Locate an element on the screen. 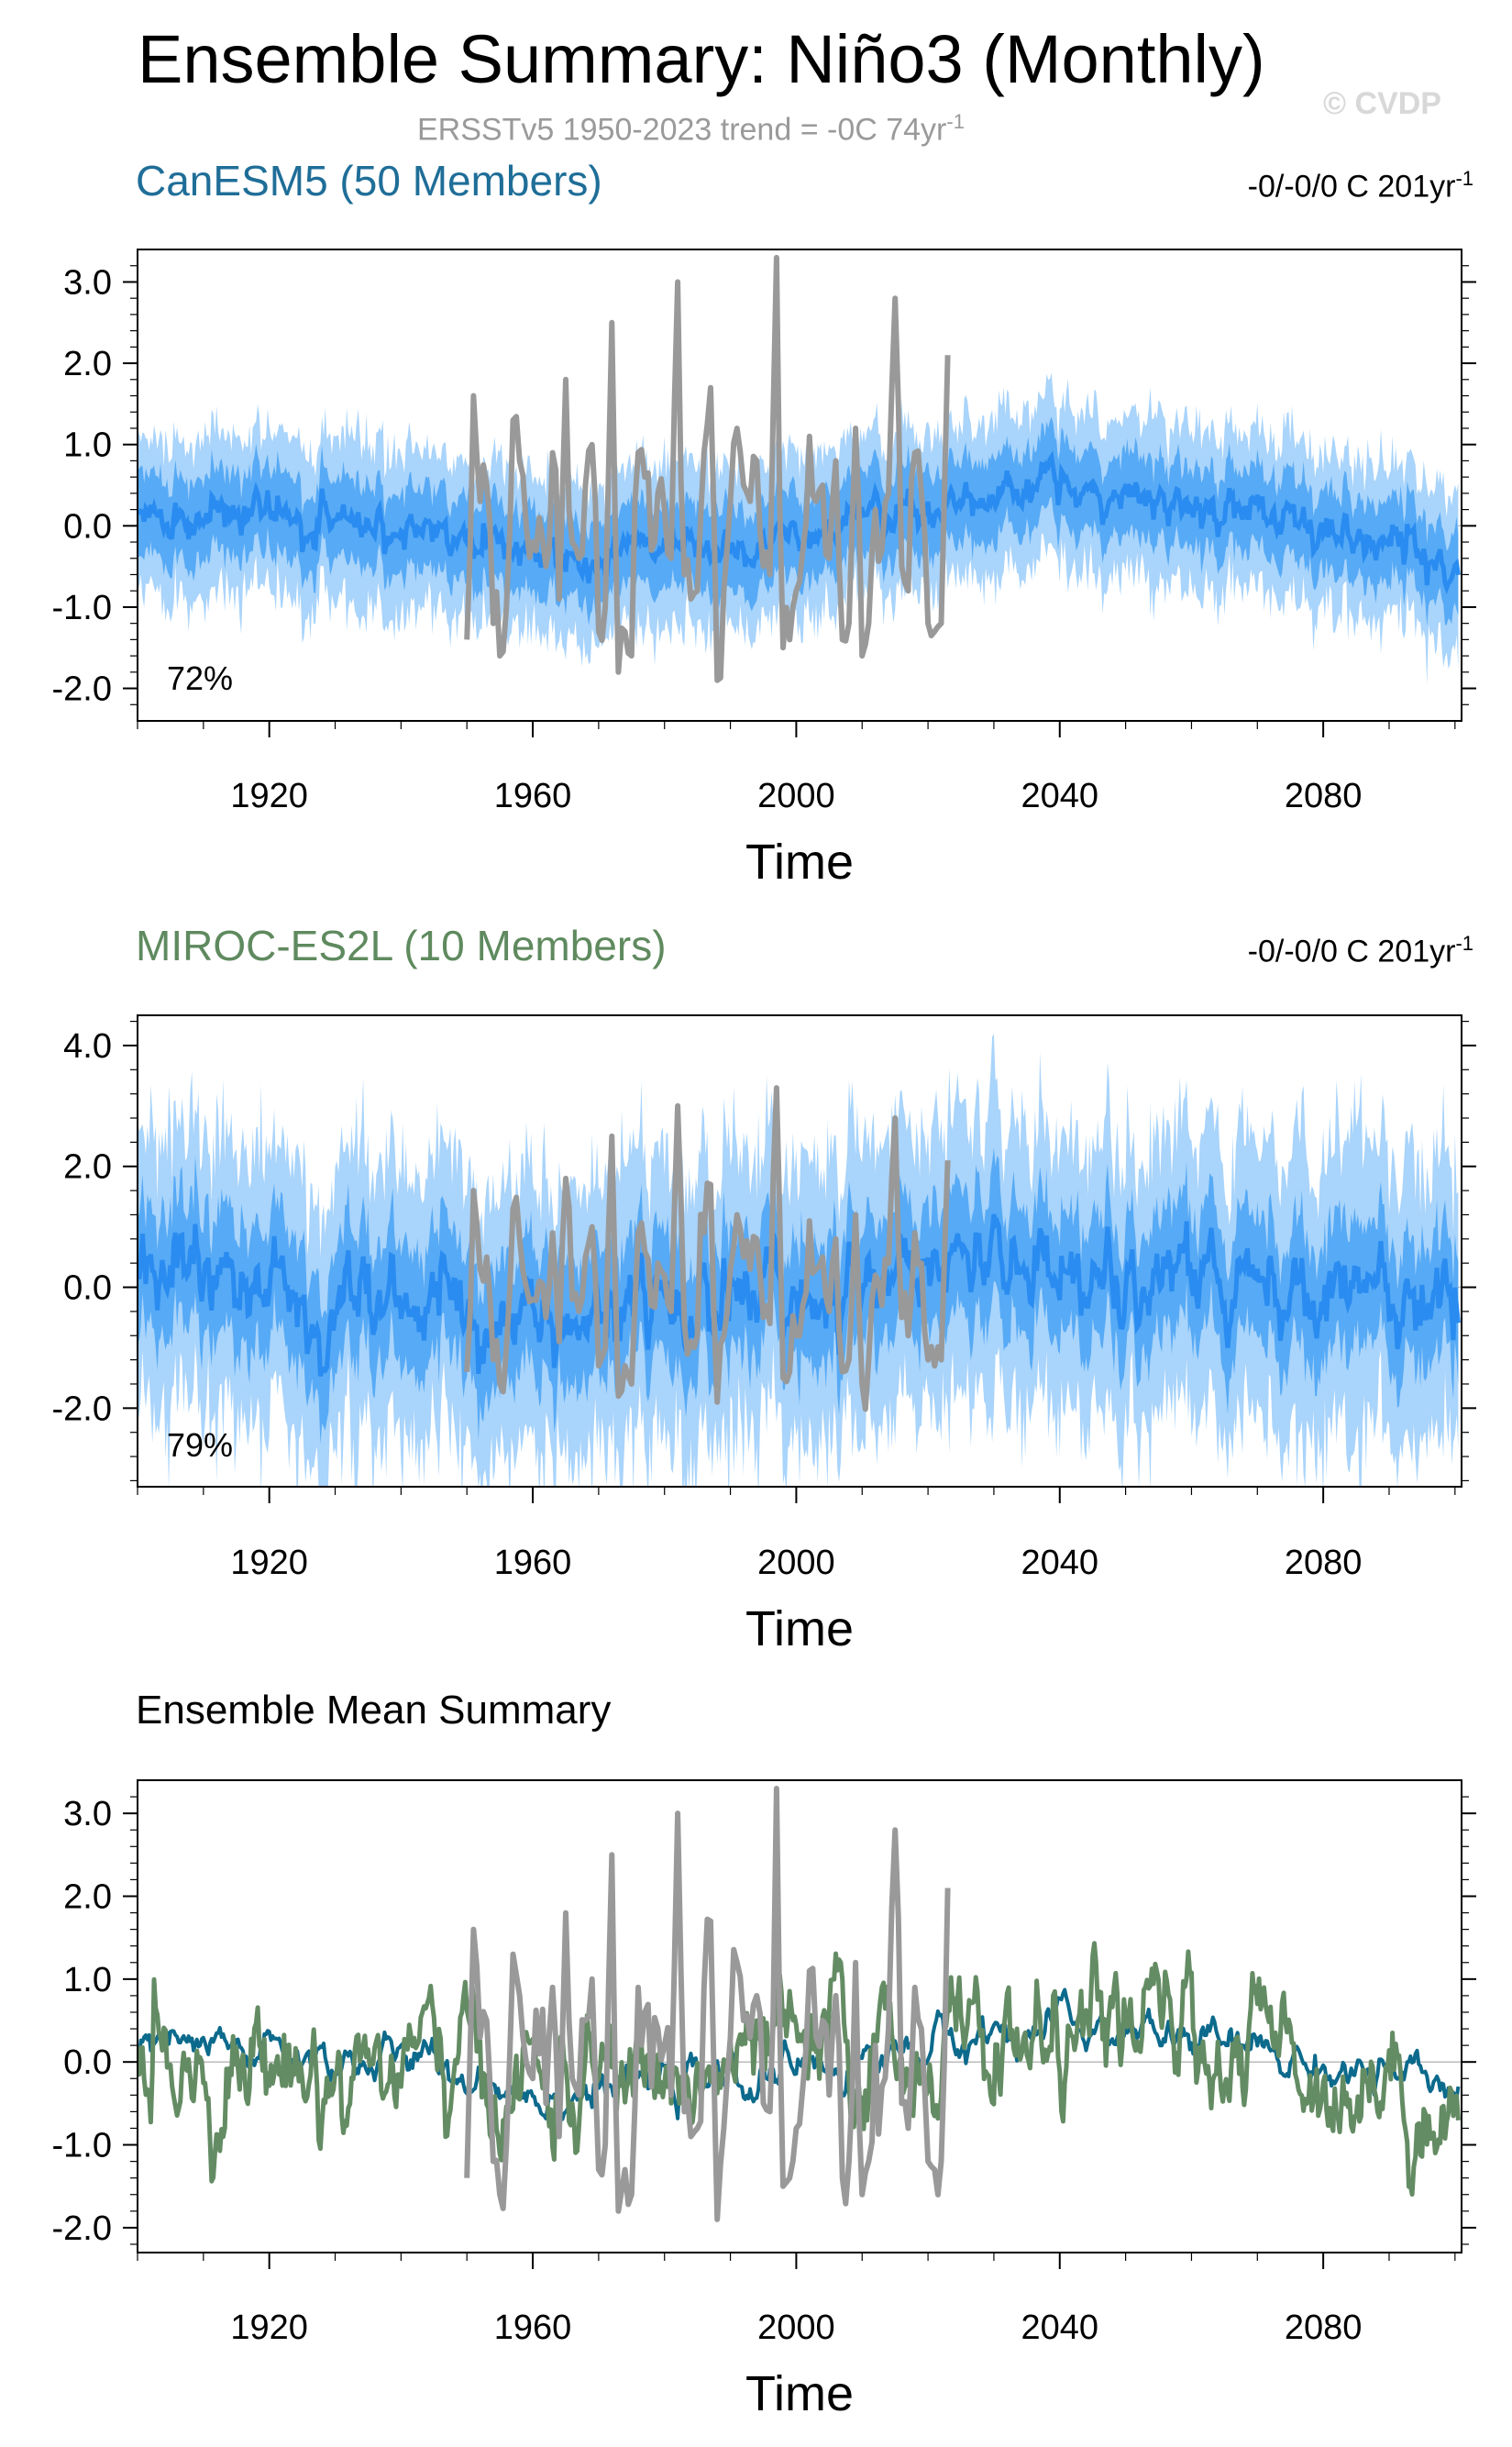  miroc-panel-title: MIROC-ES2L (10 Members) is located at coordinates (401, 945).